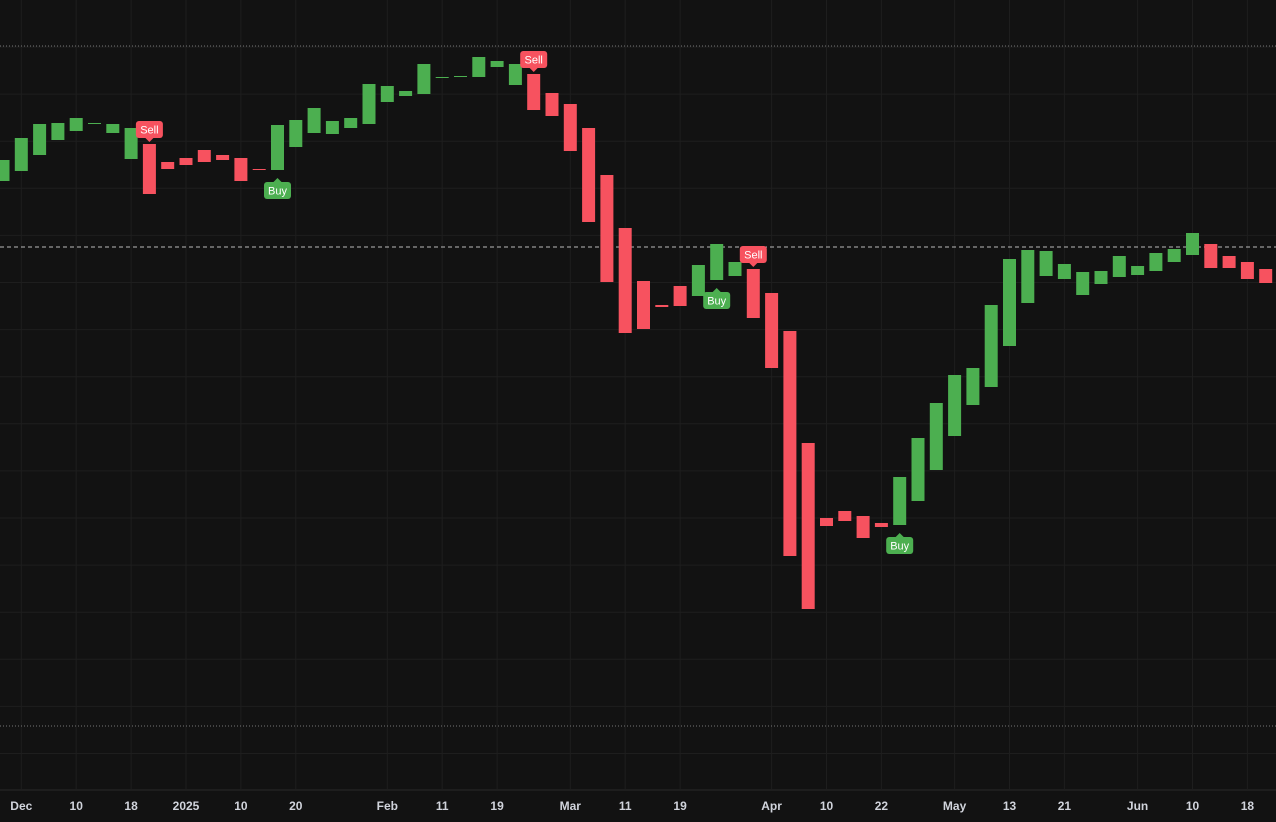 The height and width of the screenshot is (822, 1276). What do you see at coordinates (21, 806) in the screenshot?
I see `x-tick-label: Dec` at bounding box center [21, 806].